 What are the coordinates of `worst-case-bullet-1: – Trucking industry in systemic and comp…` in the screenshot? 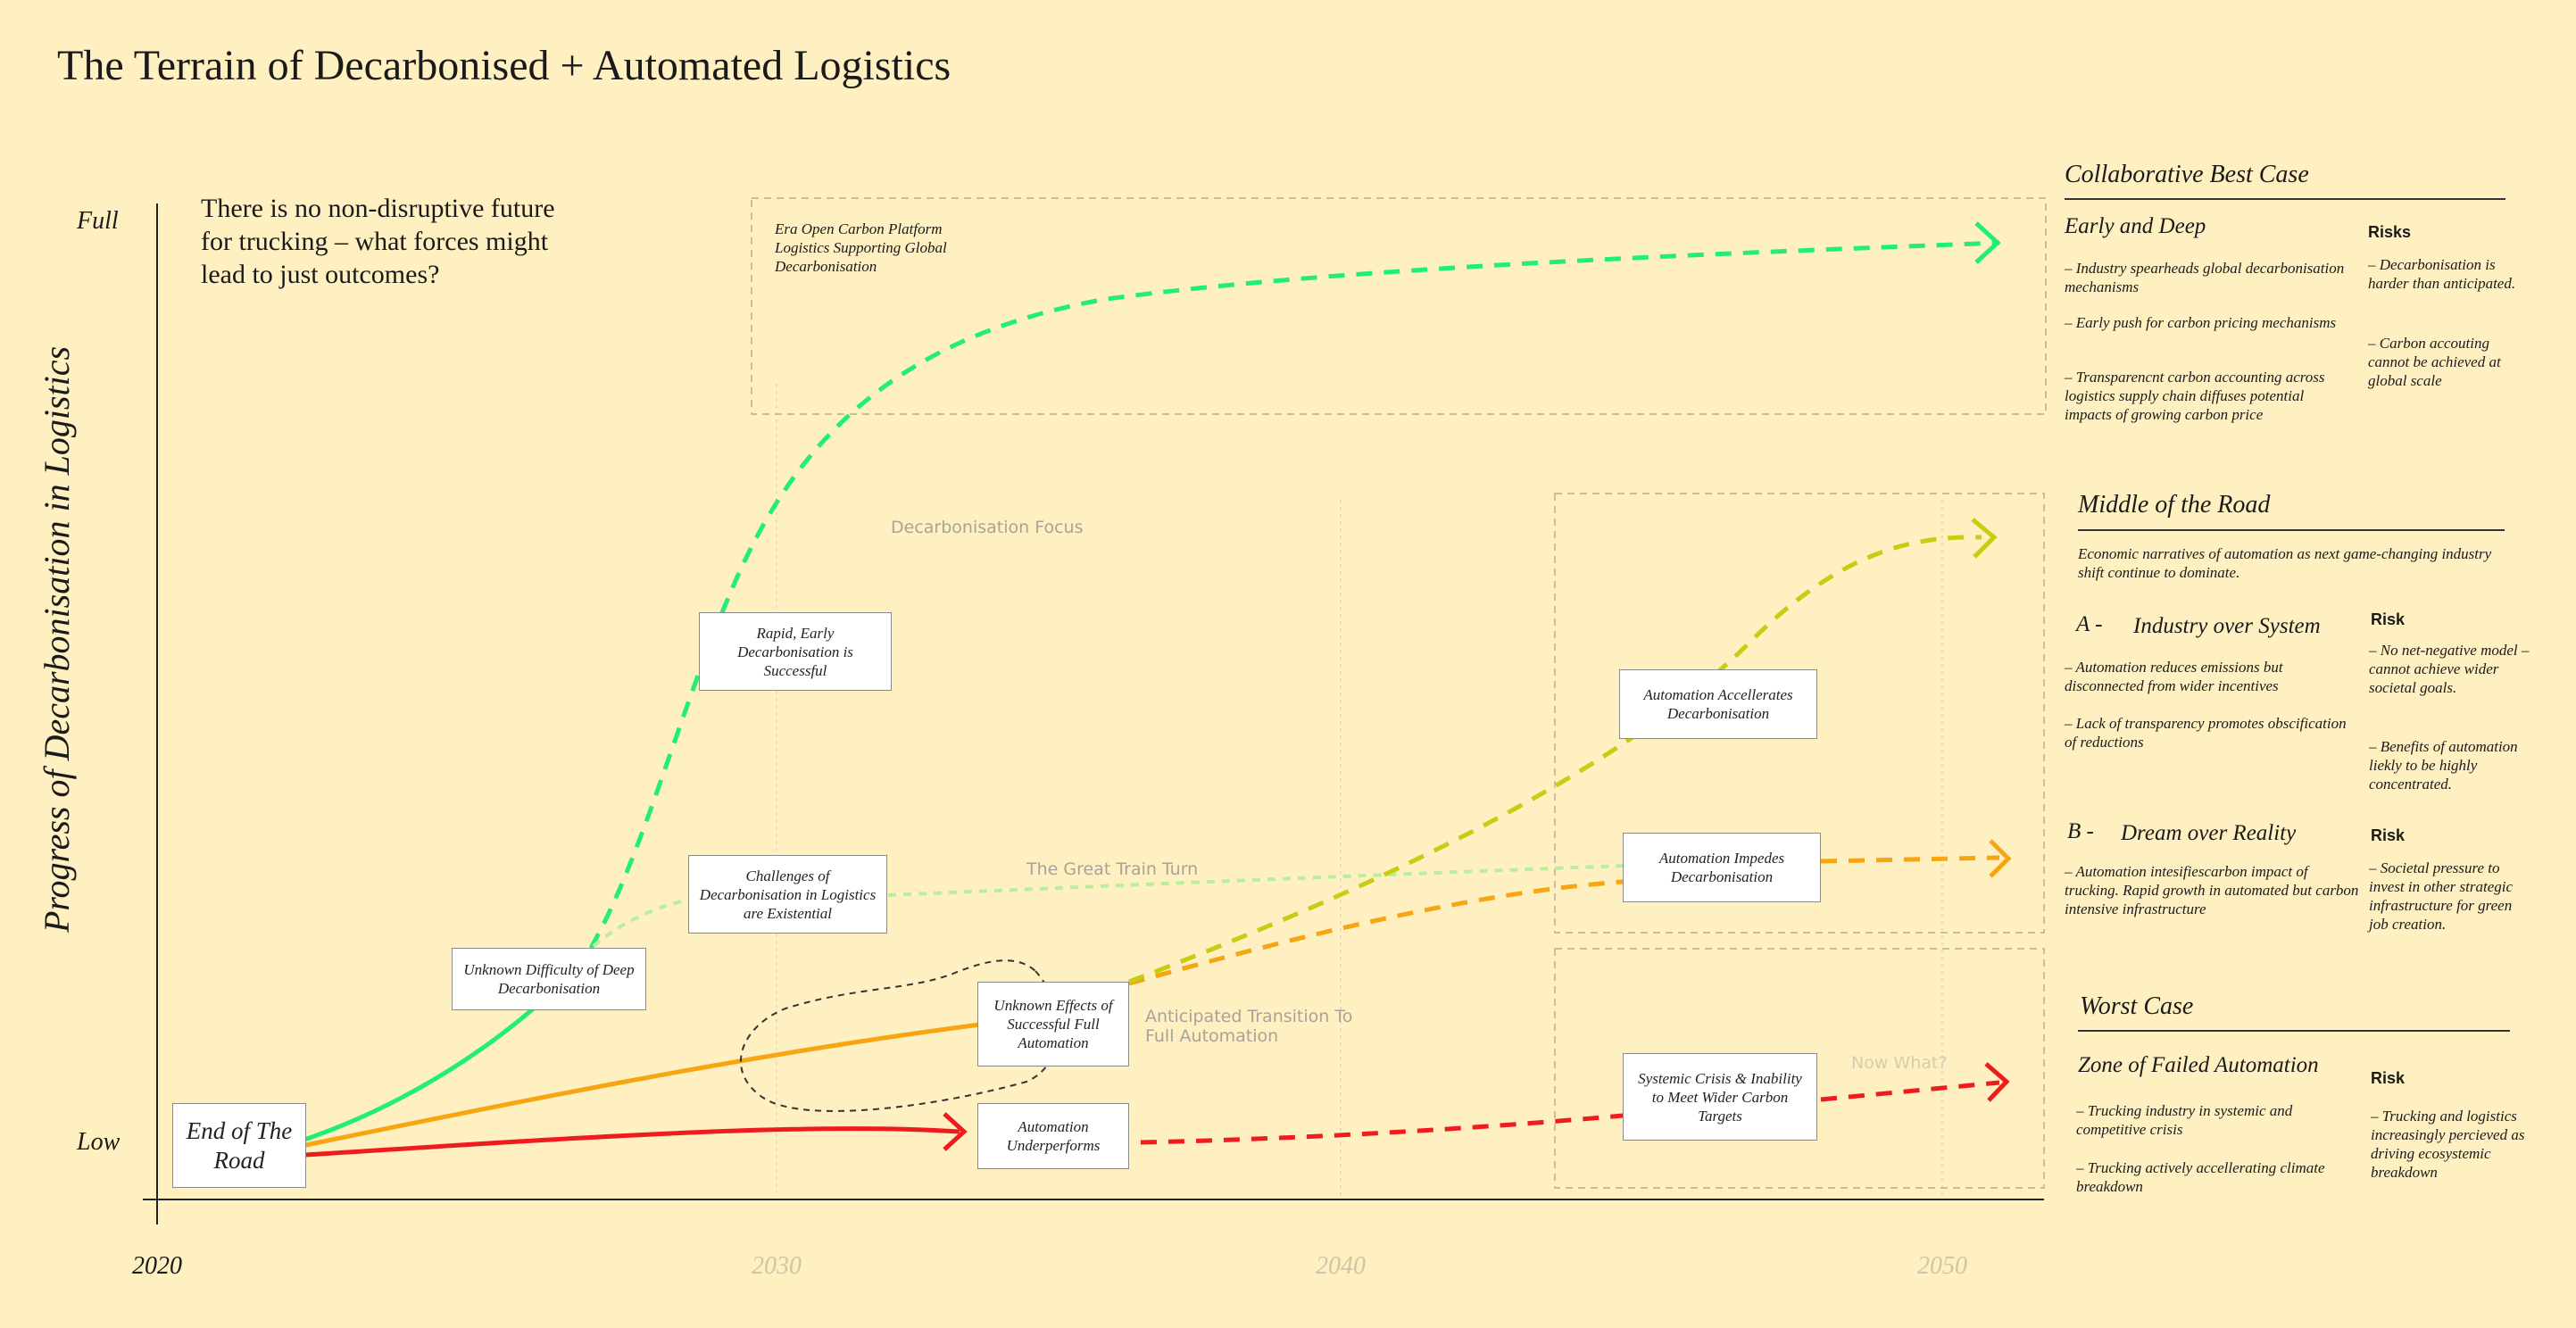 It's located at (2184, 1120).